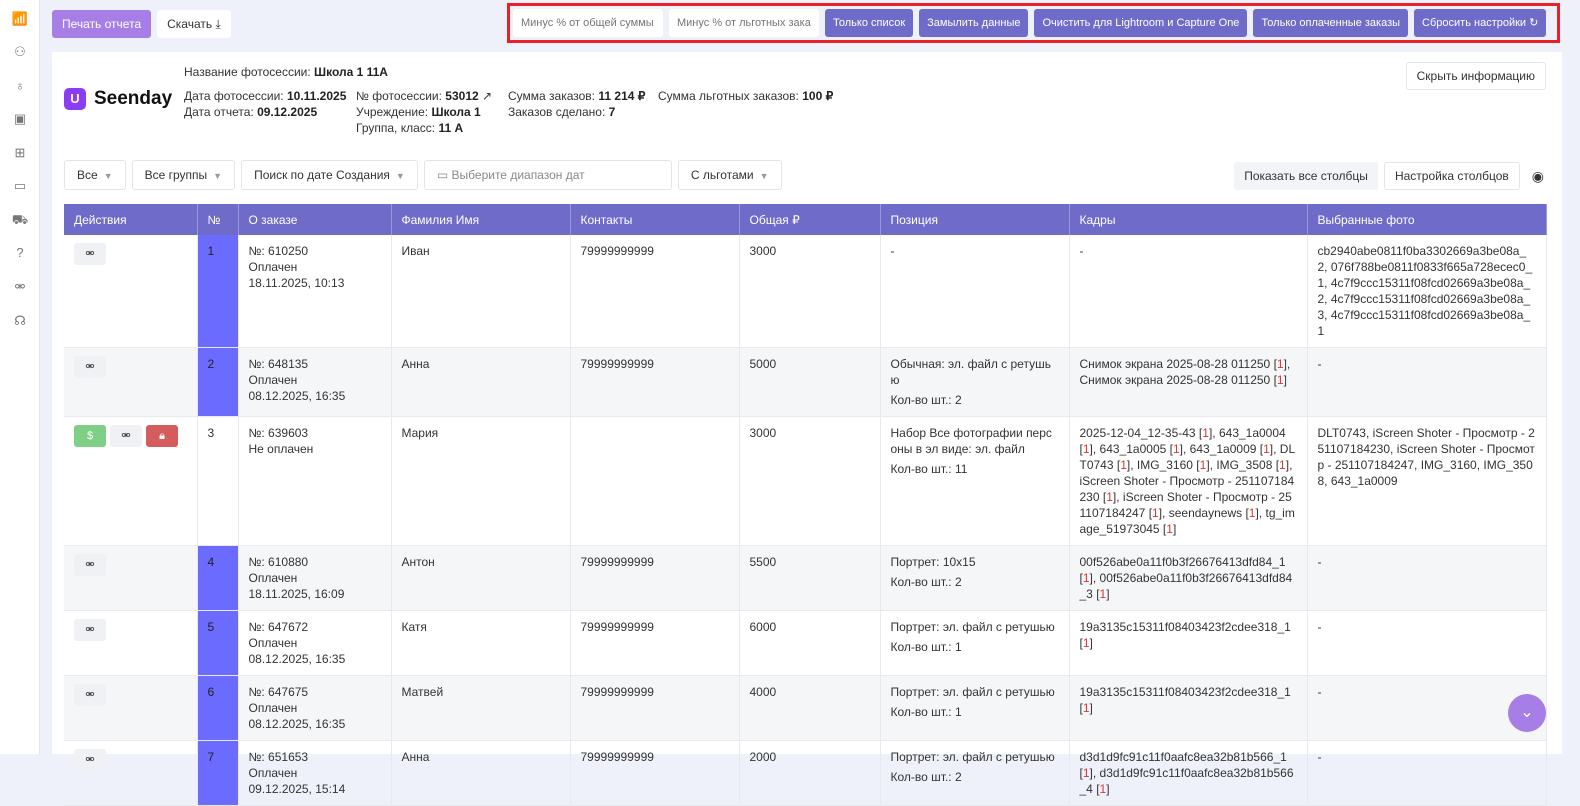 Image resolution: width=1580 pixels, height=806 pixels. I want to click on column-header: №, so click(218, 219).